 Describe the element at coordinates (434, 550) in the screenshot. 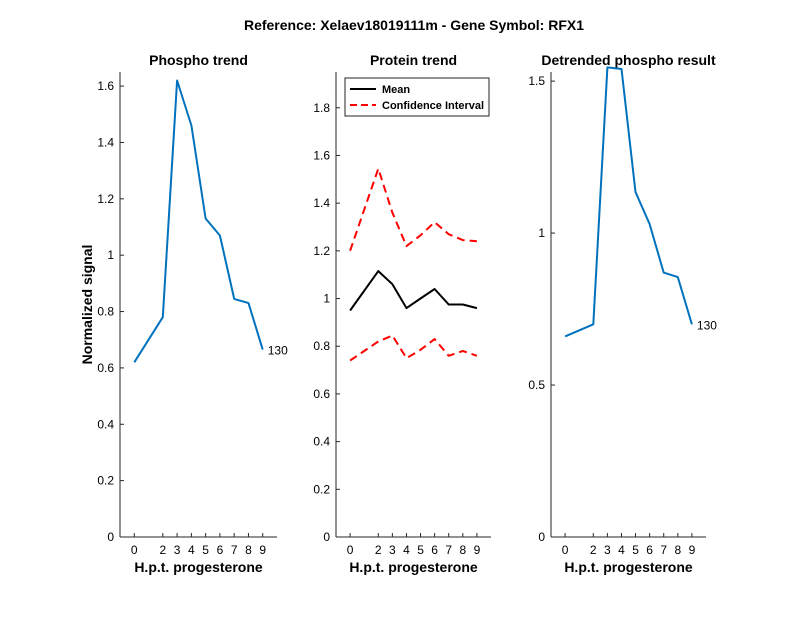

I see `protein-trend-x-tick-label: 6` at that location.